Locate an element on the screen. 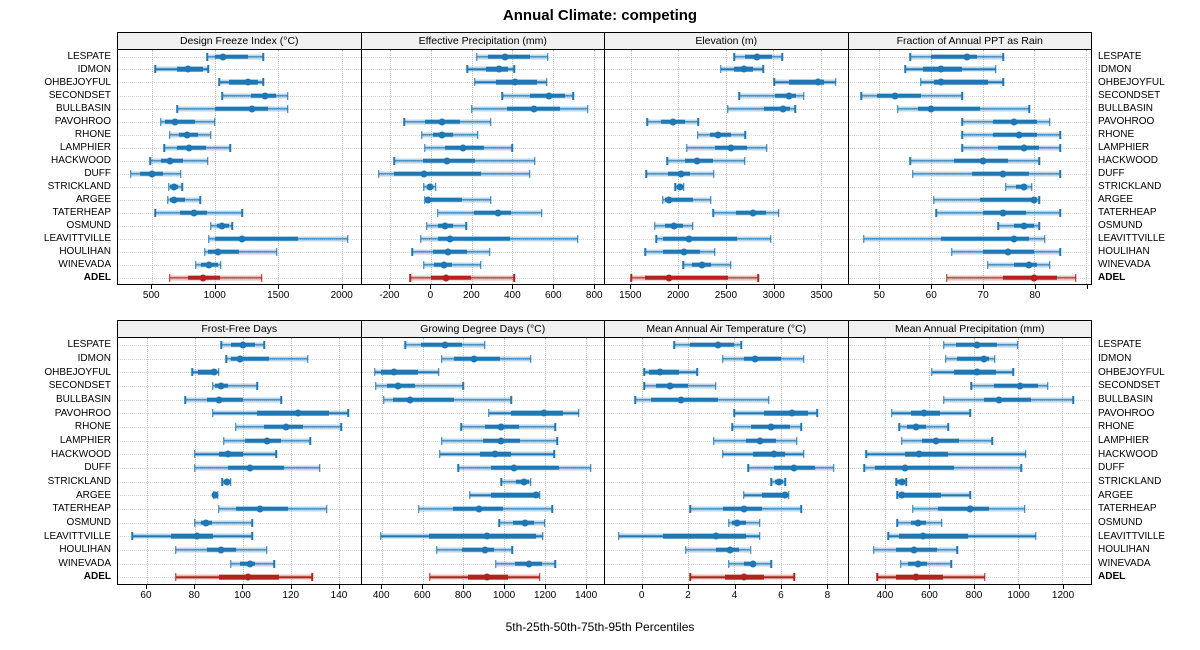 The height and width of the screenshot is (650, 1200). panel-strip: Mean Annual Air Temperature (°C) is located at coordinates (726, 329).